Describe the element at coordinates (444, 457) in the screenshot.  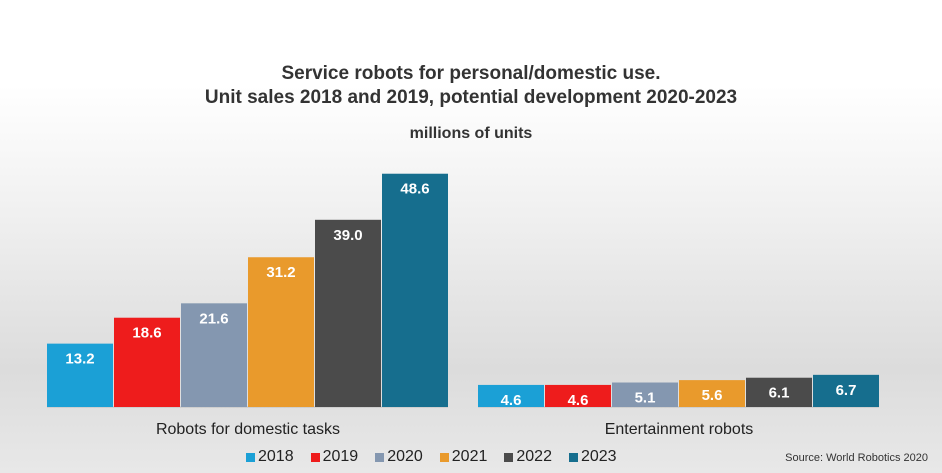
I see `legend-swatch-2021` at that location.